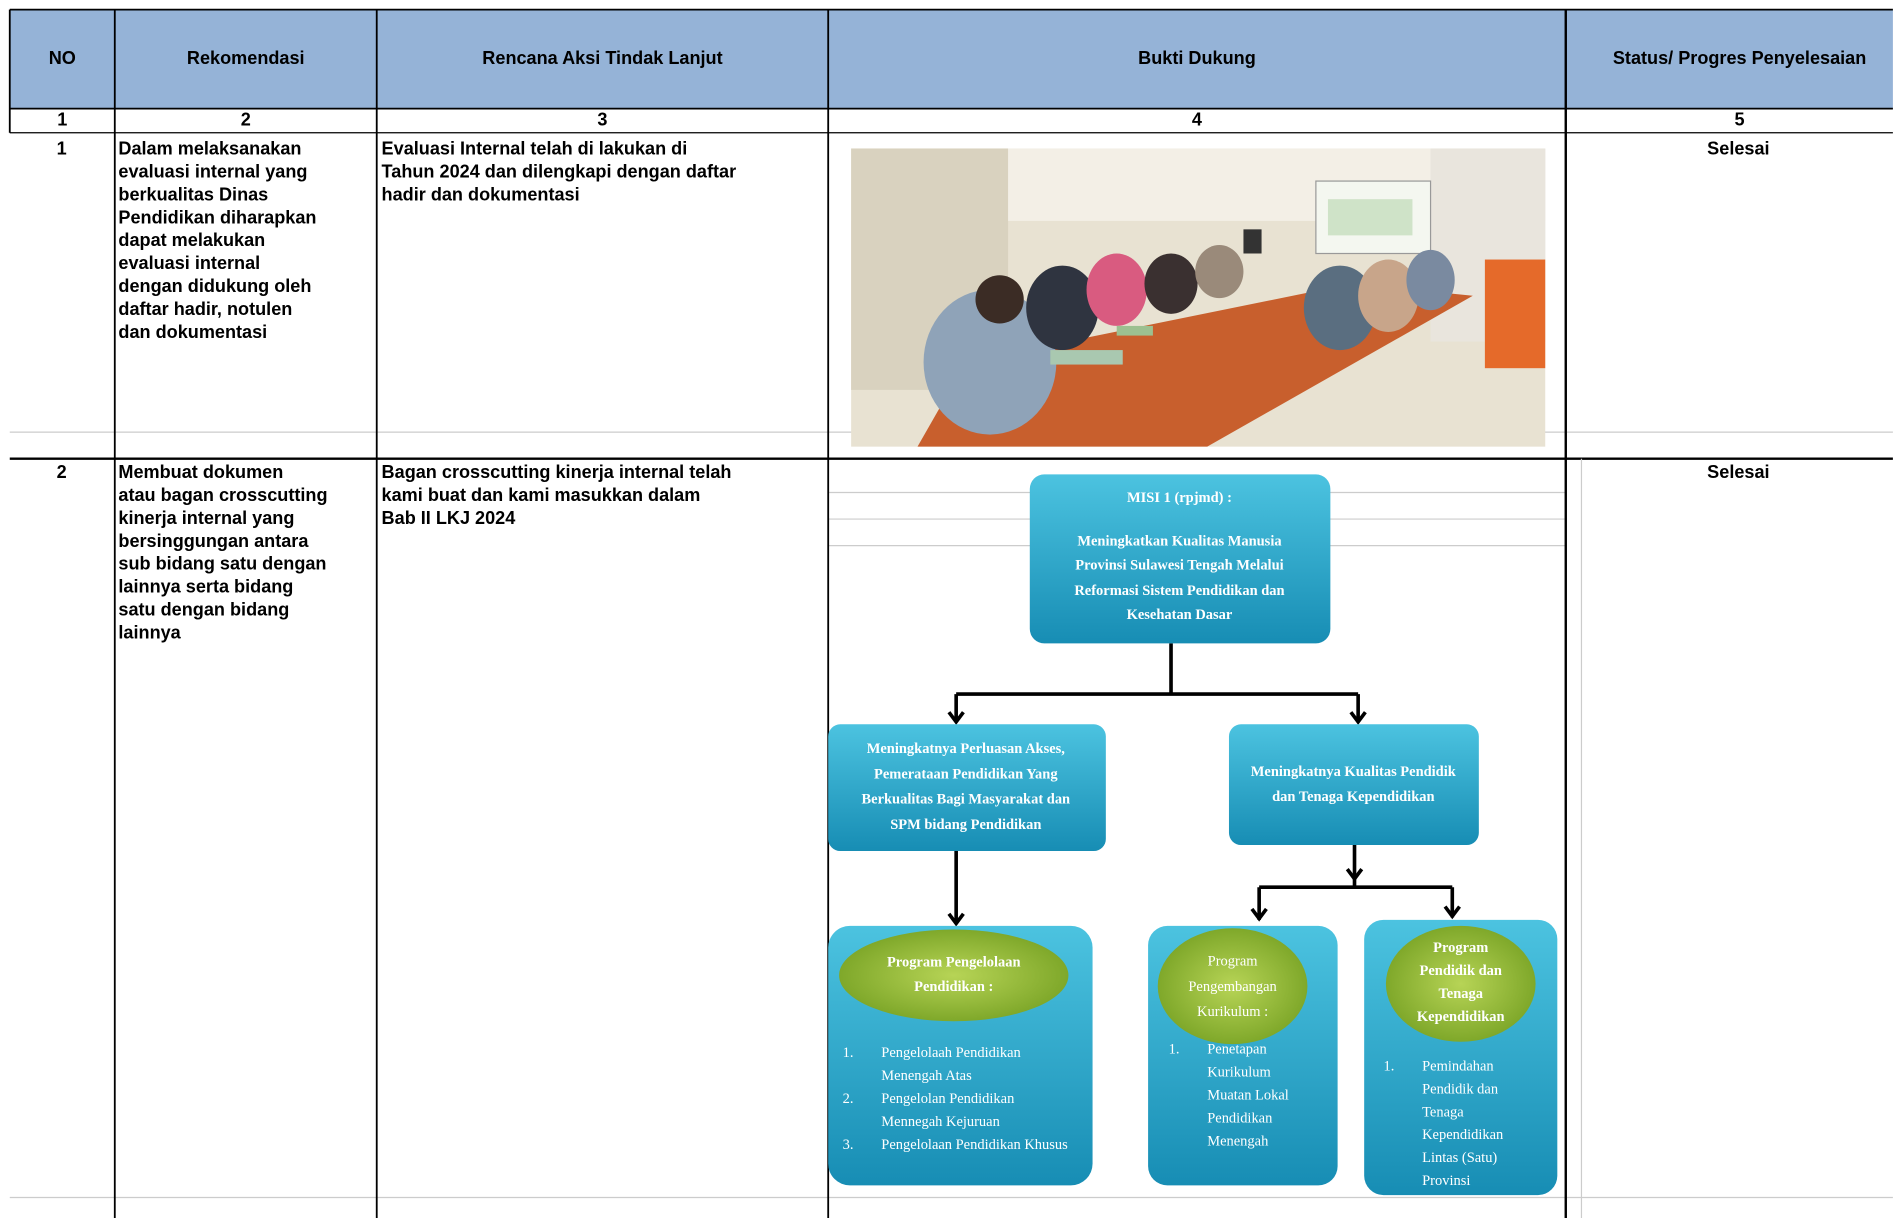  I want to click on text: dan dokumentasi, so click(192, 332).